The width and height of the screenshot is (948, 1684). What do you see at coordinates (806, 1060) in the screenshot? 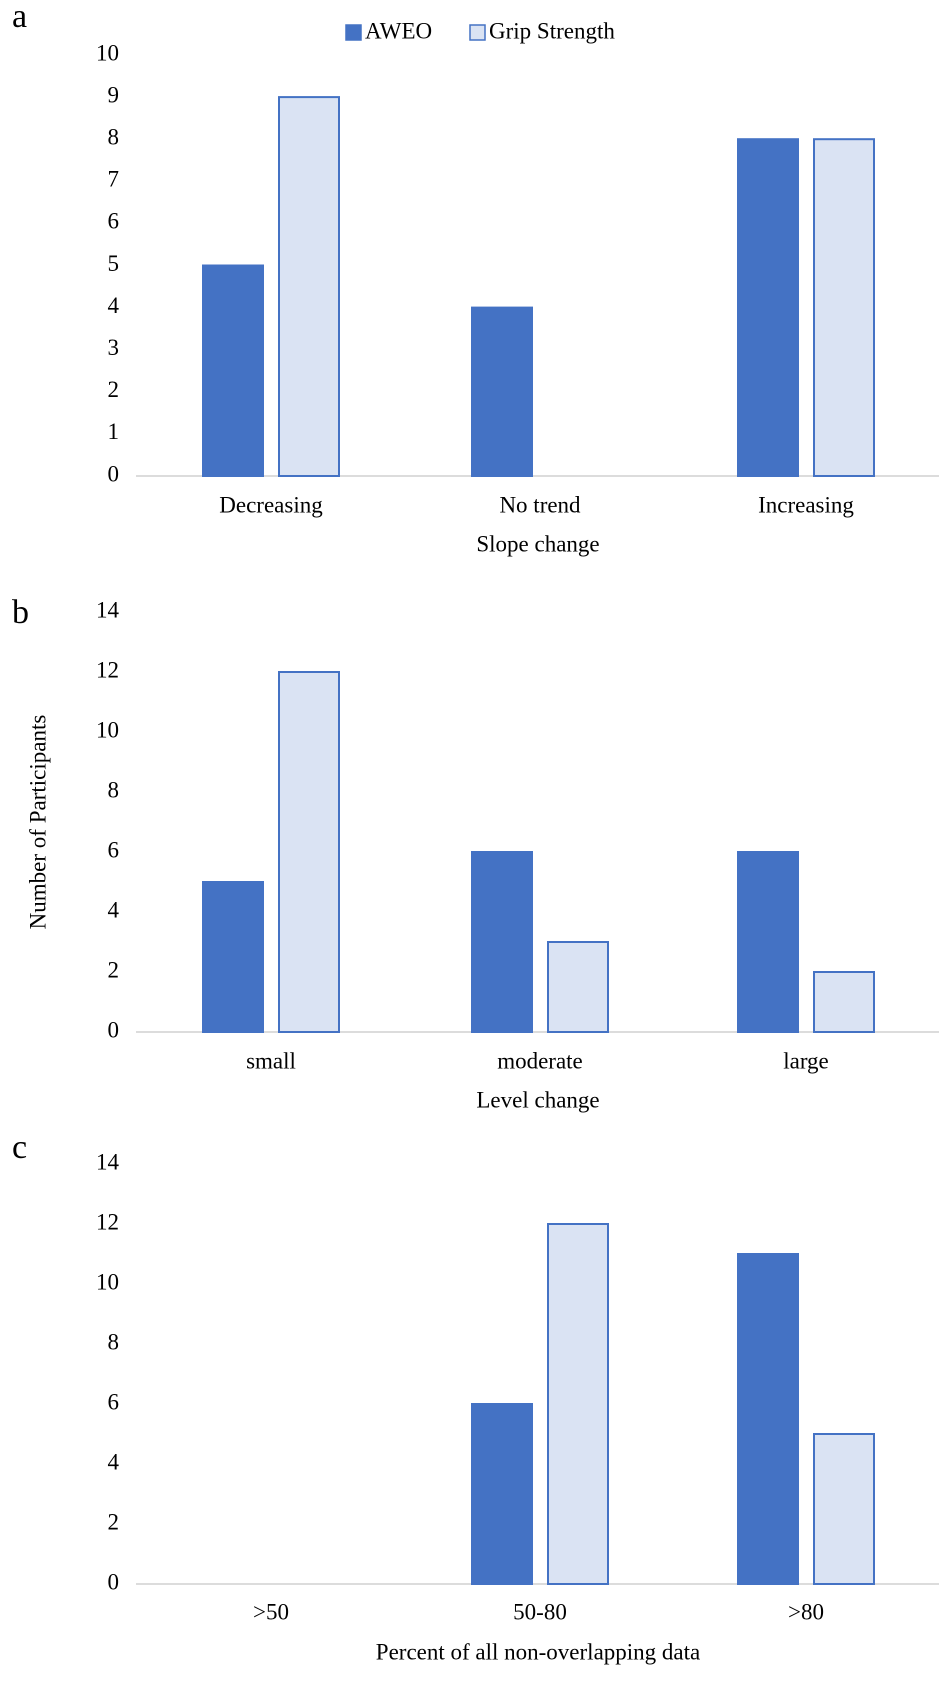
I see `x-tick-label: large` at bounding box center [806, 1060].